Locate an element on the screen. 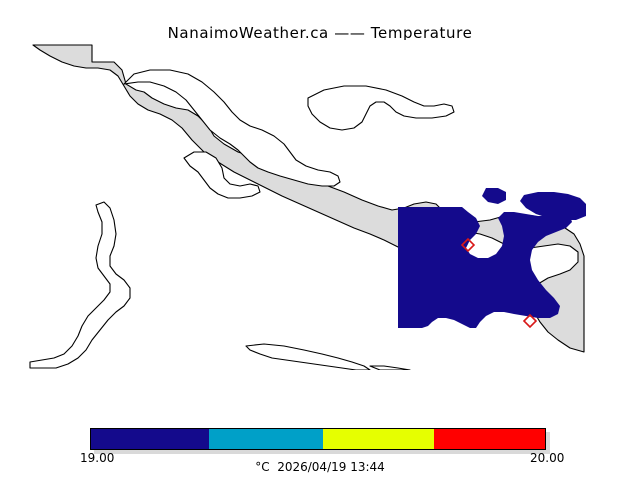  colorbar-min-label: 19.00 is located at coordinates (97, 458).